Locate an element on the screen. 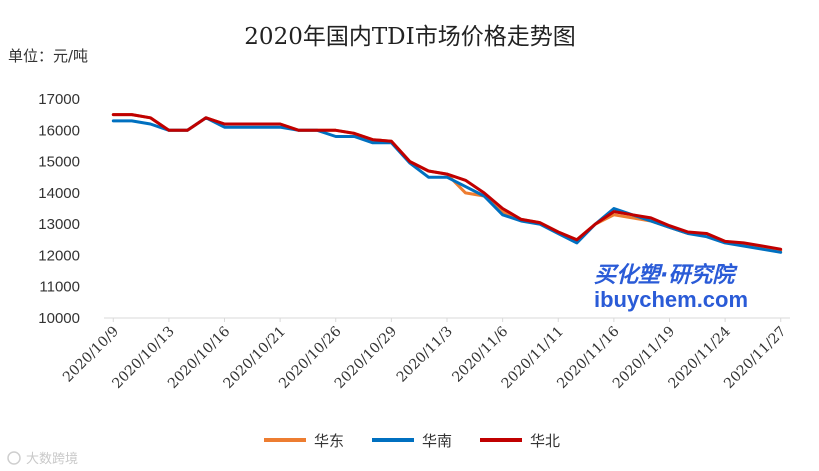 This screenshot has width=819, height=471. chart-title: 2020年国内TDI市场价格走势图 is located at coordinates (409, 37).